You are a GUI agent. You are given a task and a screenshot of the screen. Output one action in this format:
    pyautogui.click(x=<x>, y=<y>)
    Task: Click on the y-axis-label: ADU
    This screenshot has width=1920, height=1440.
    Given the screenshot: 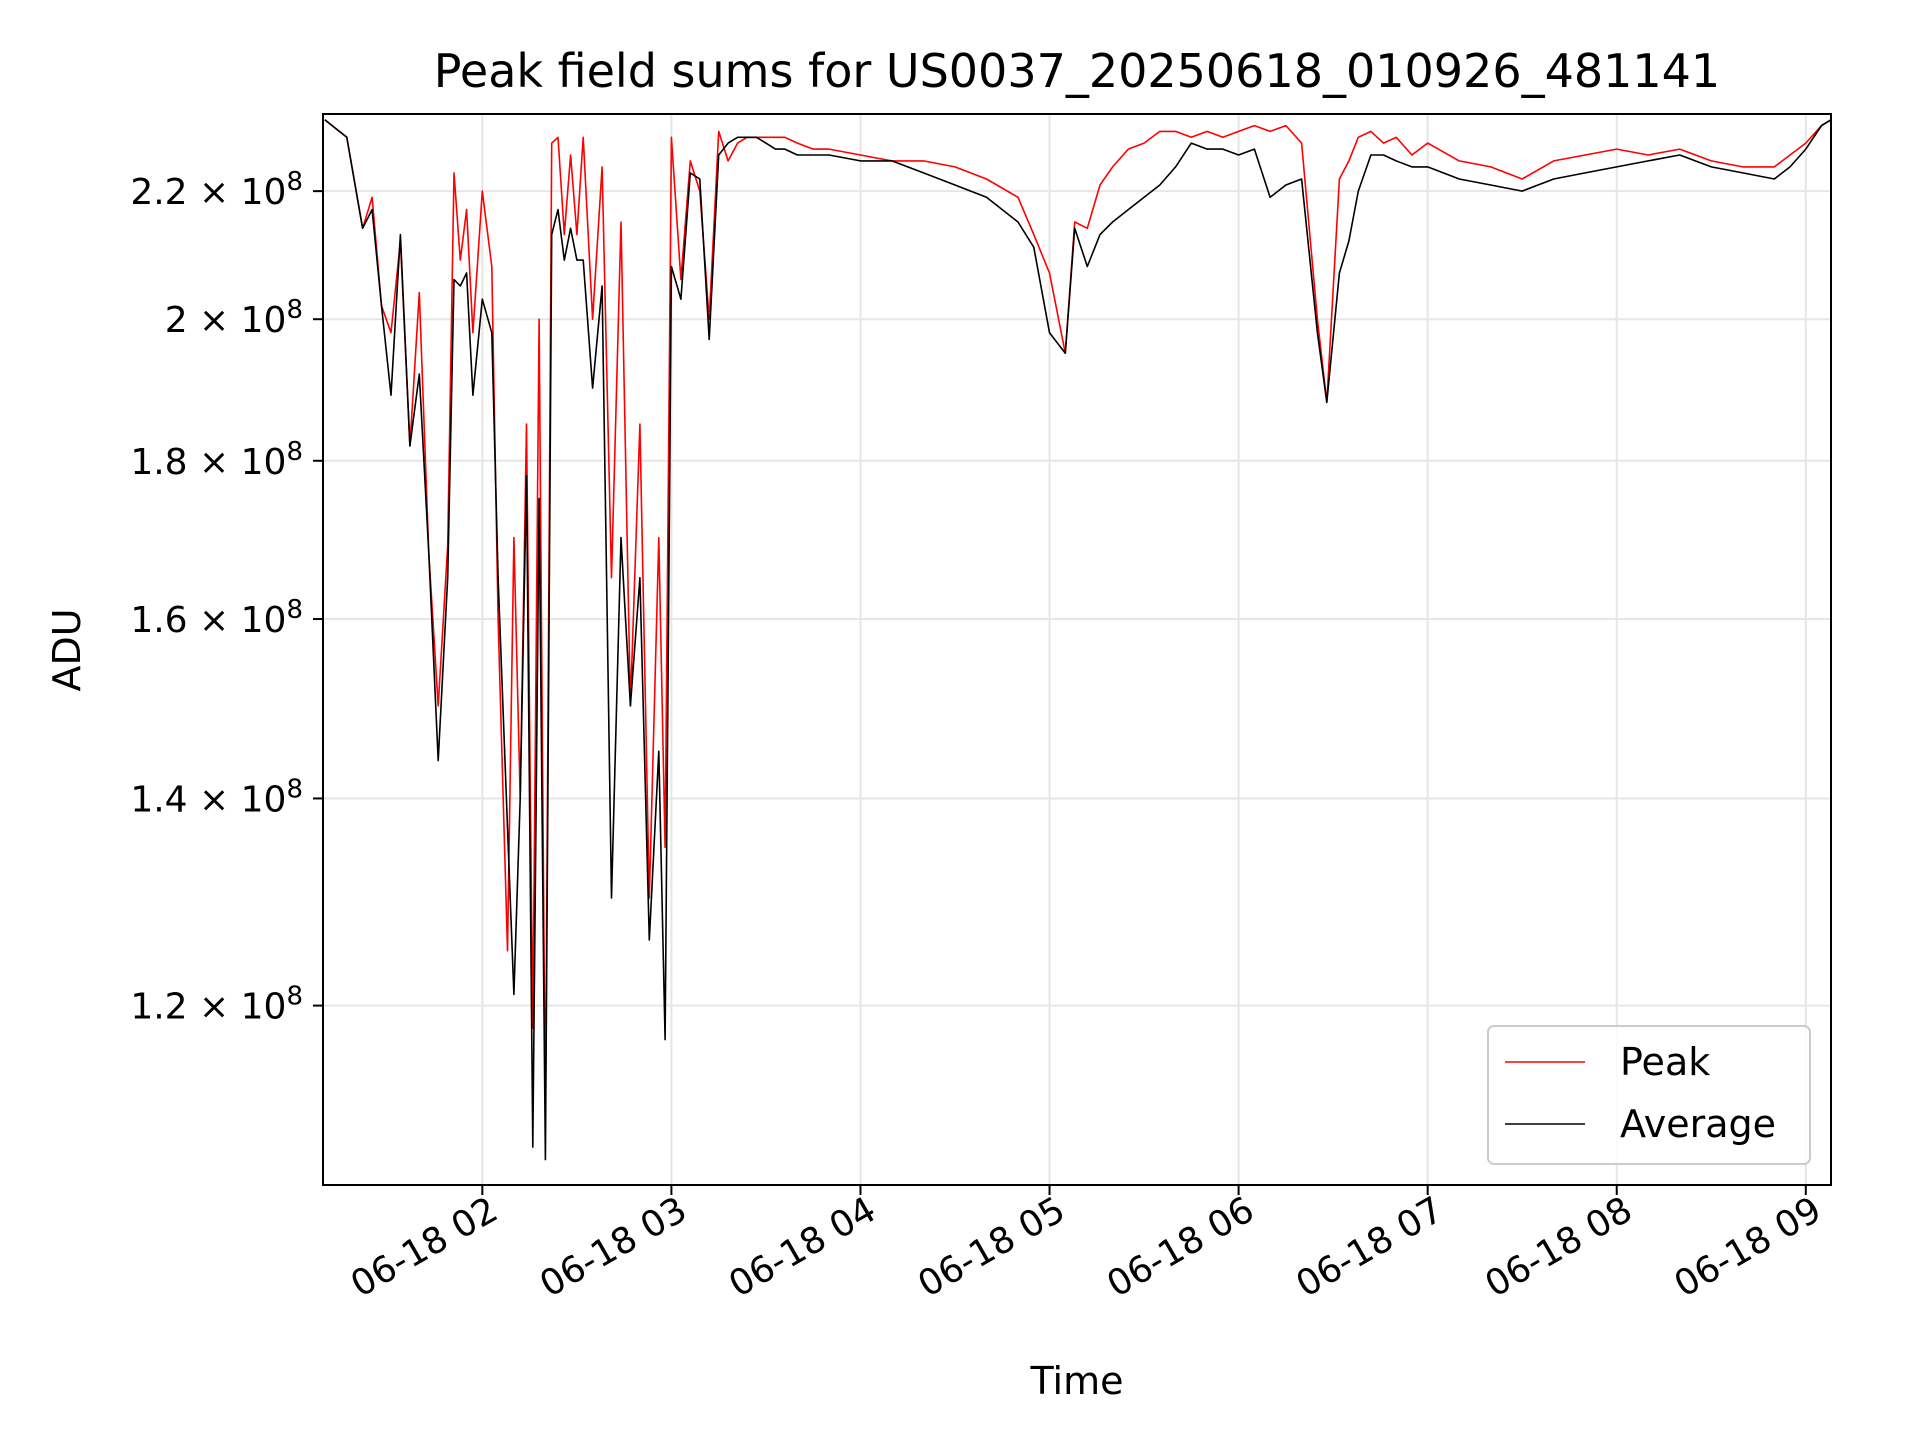 What is the action you would take?
    pyautogui.click(x=67, y=649)
    